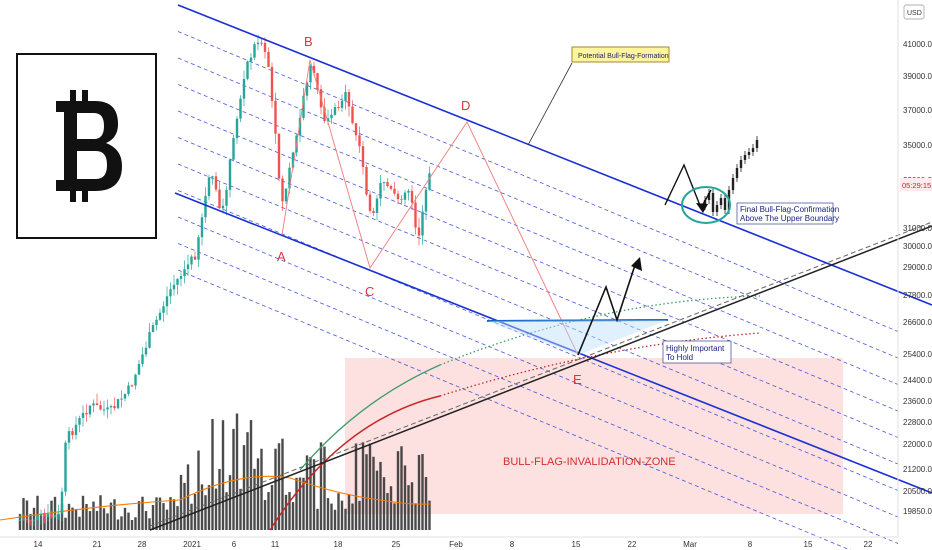 This screenshot has width=932, height=550. Describe the element at coordinates (607, 308) in the screenshot. I see `projection-path` at that location.